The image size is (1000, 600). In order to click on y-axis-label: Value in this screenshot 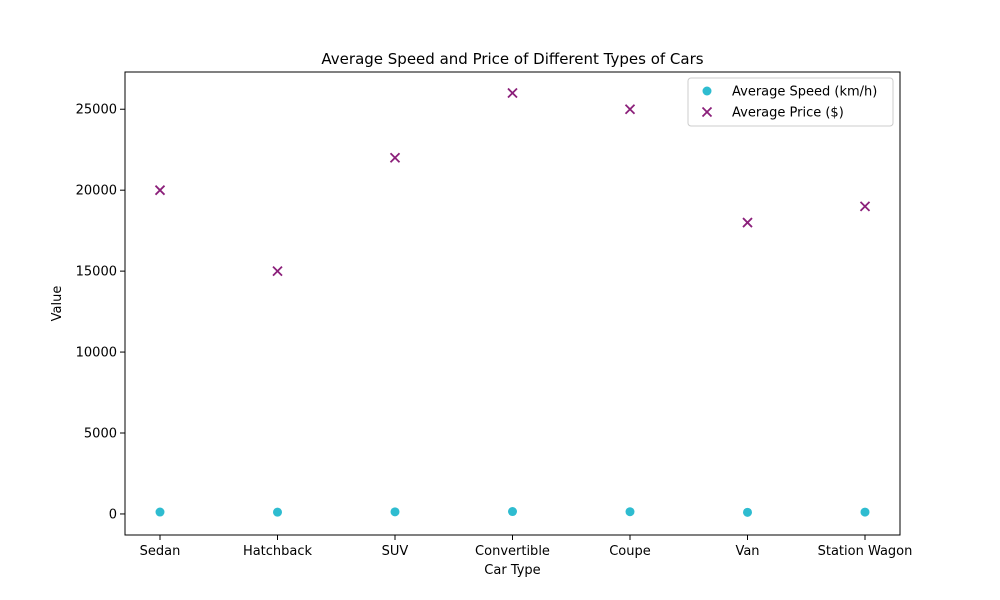, I will do `click(57, 304)`.